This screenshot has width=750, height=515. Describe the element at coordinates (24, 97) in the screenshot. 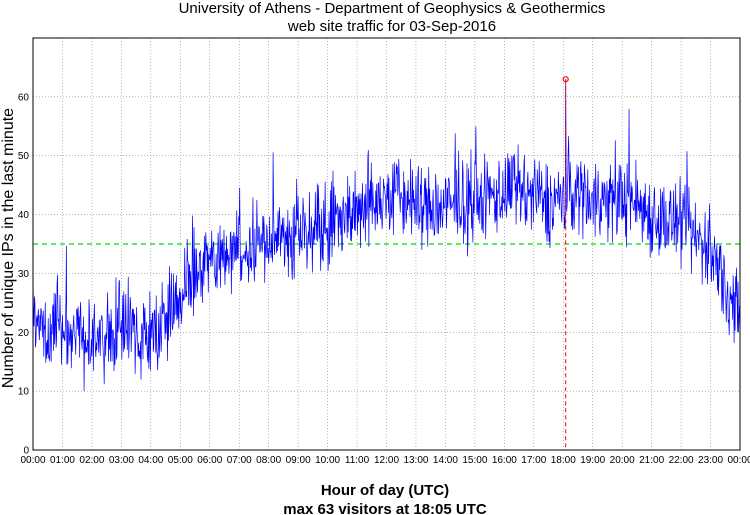

I see `y-tick-label: 60` at that location.